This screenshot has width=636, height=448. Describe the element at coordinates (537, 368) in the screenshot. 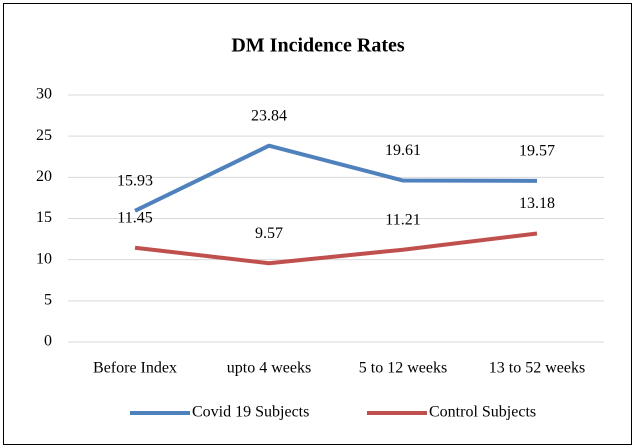

I see `x-tick-label: 13 to 52 weeks` at that location.